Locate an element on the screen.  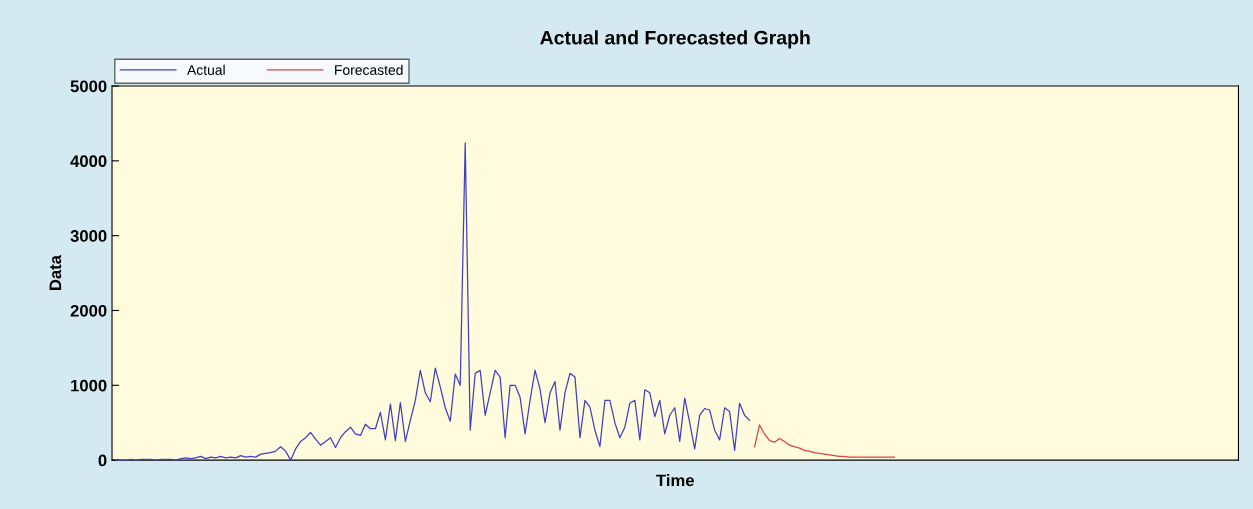
legend-label: Actual is located at coordinates (206, 69).